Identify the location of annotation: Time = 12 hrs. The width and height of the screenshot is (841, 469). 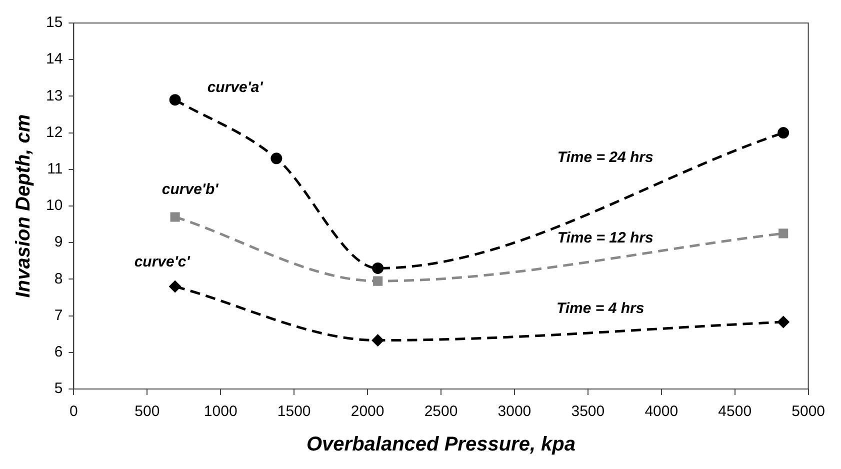
(605, 238).